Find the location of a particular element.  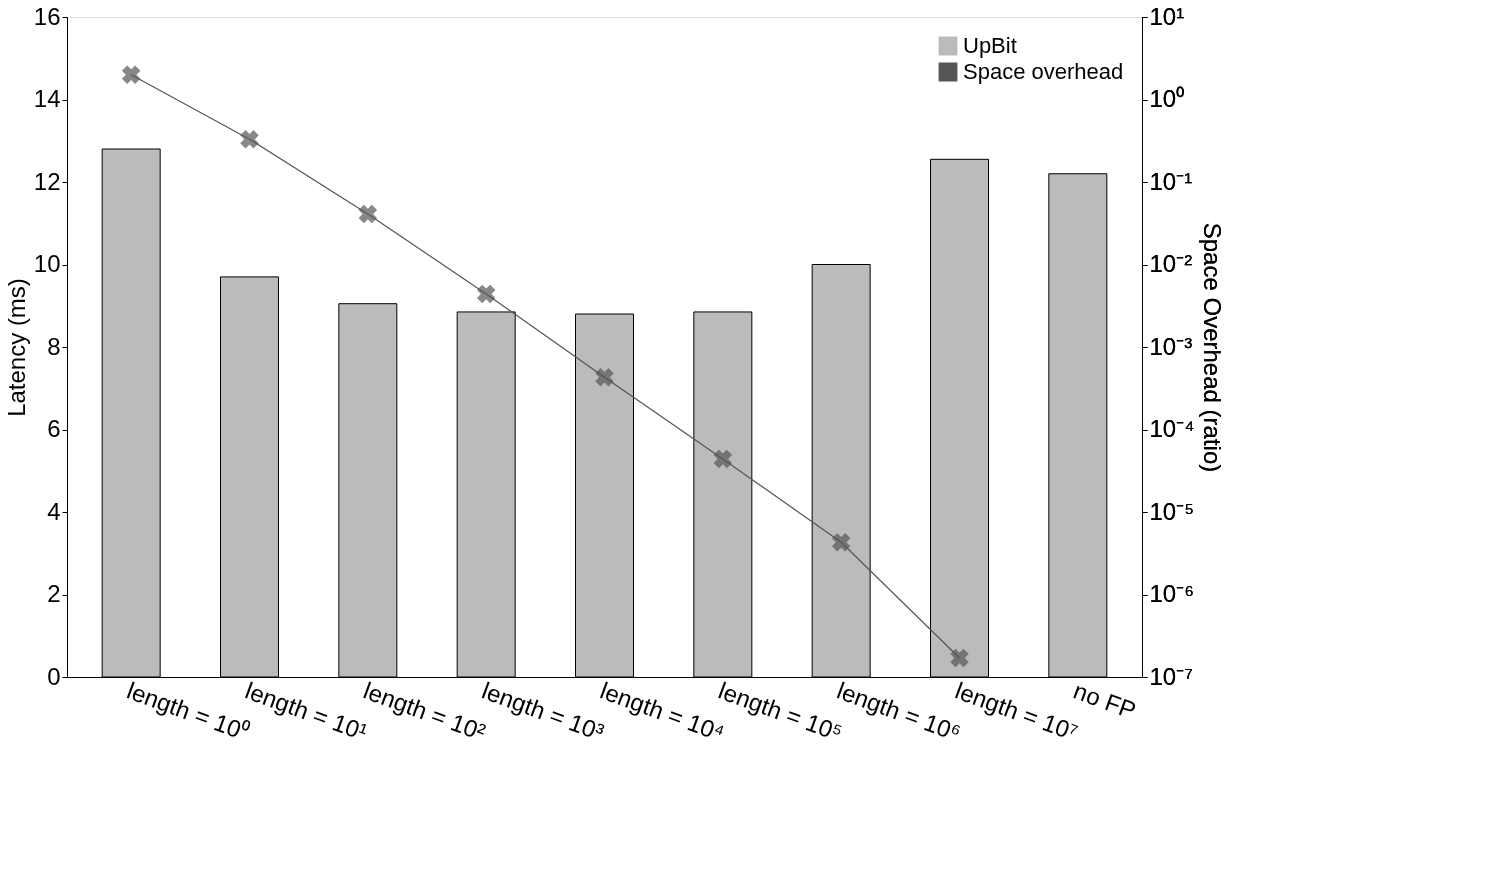

legend-label: Space overhead is located at coordinates (1043, 71).